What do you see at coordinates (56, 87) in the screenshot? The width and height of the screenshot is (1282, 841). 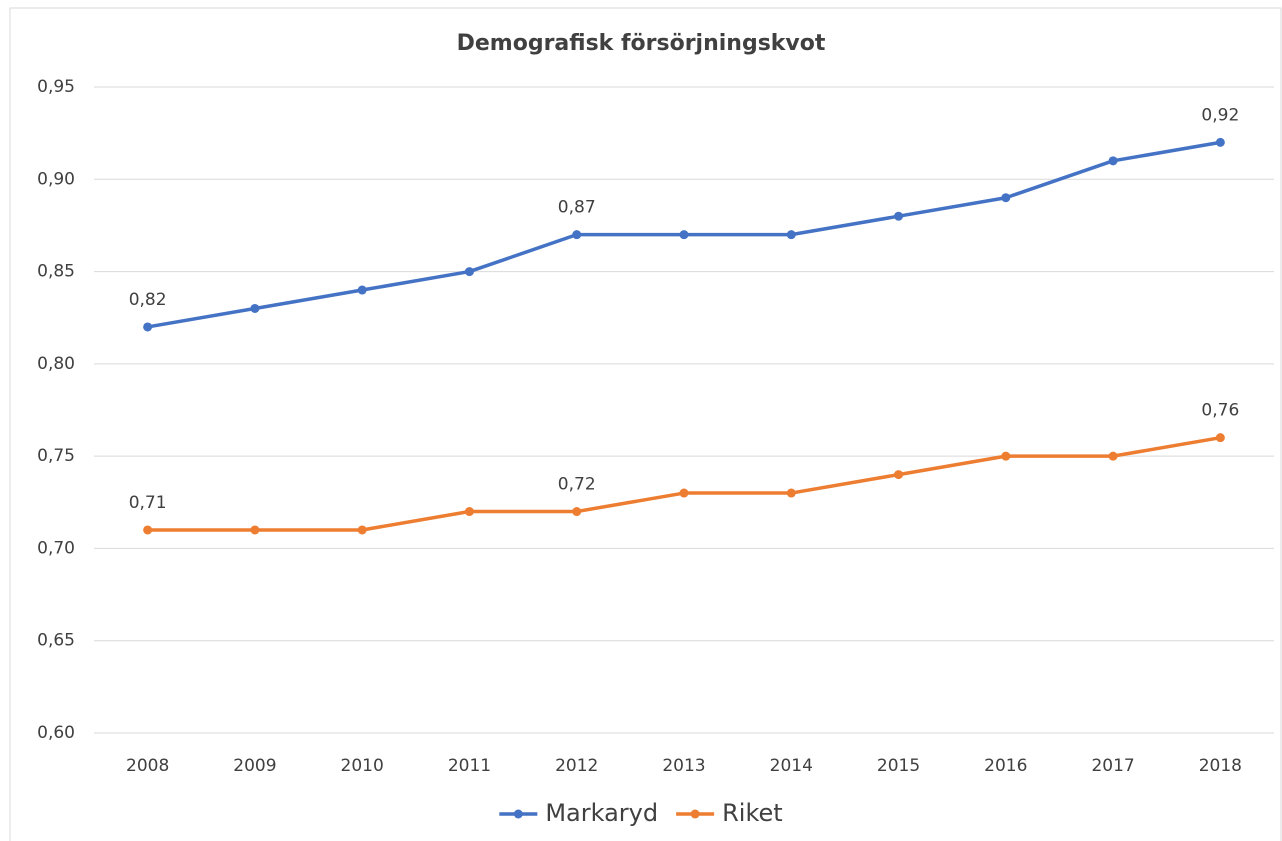 I see `y-tick-label: 0,95` at bounding box center [56, 87].